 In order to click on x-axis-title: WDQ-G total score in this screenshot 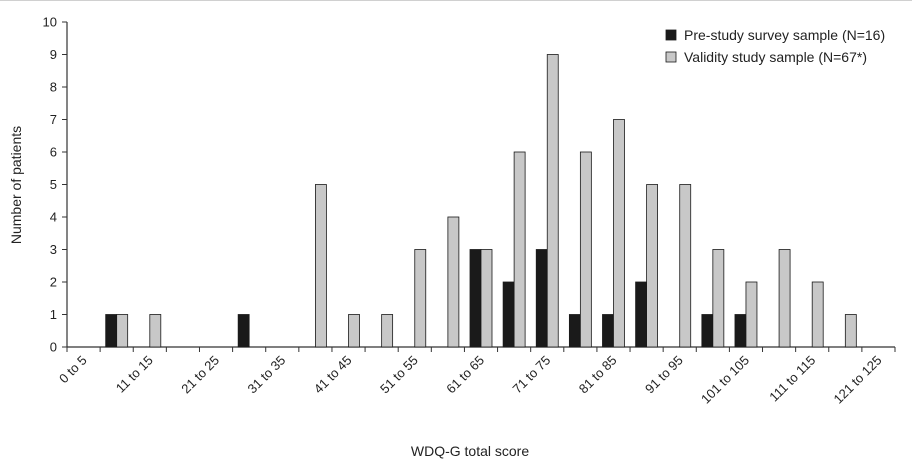, I will do `click(470, 451)`.